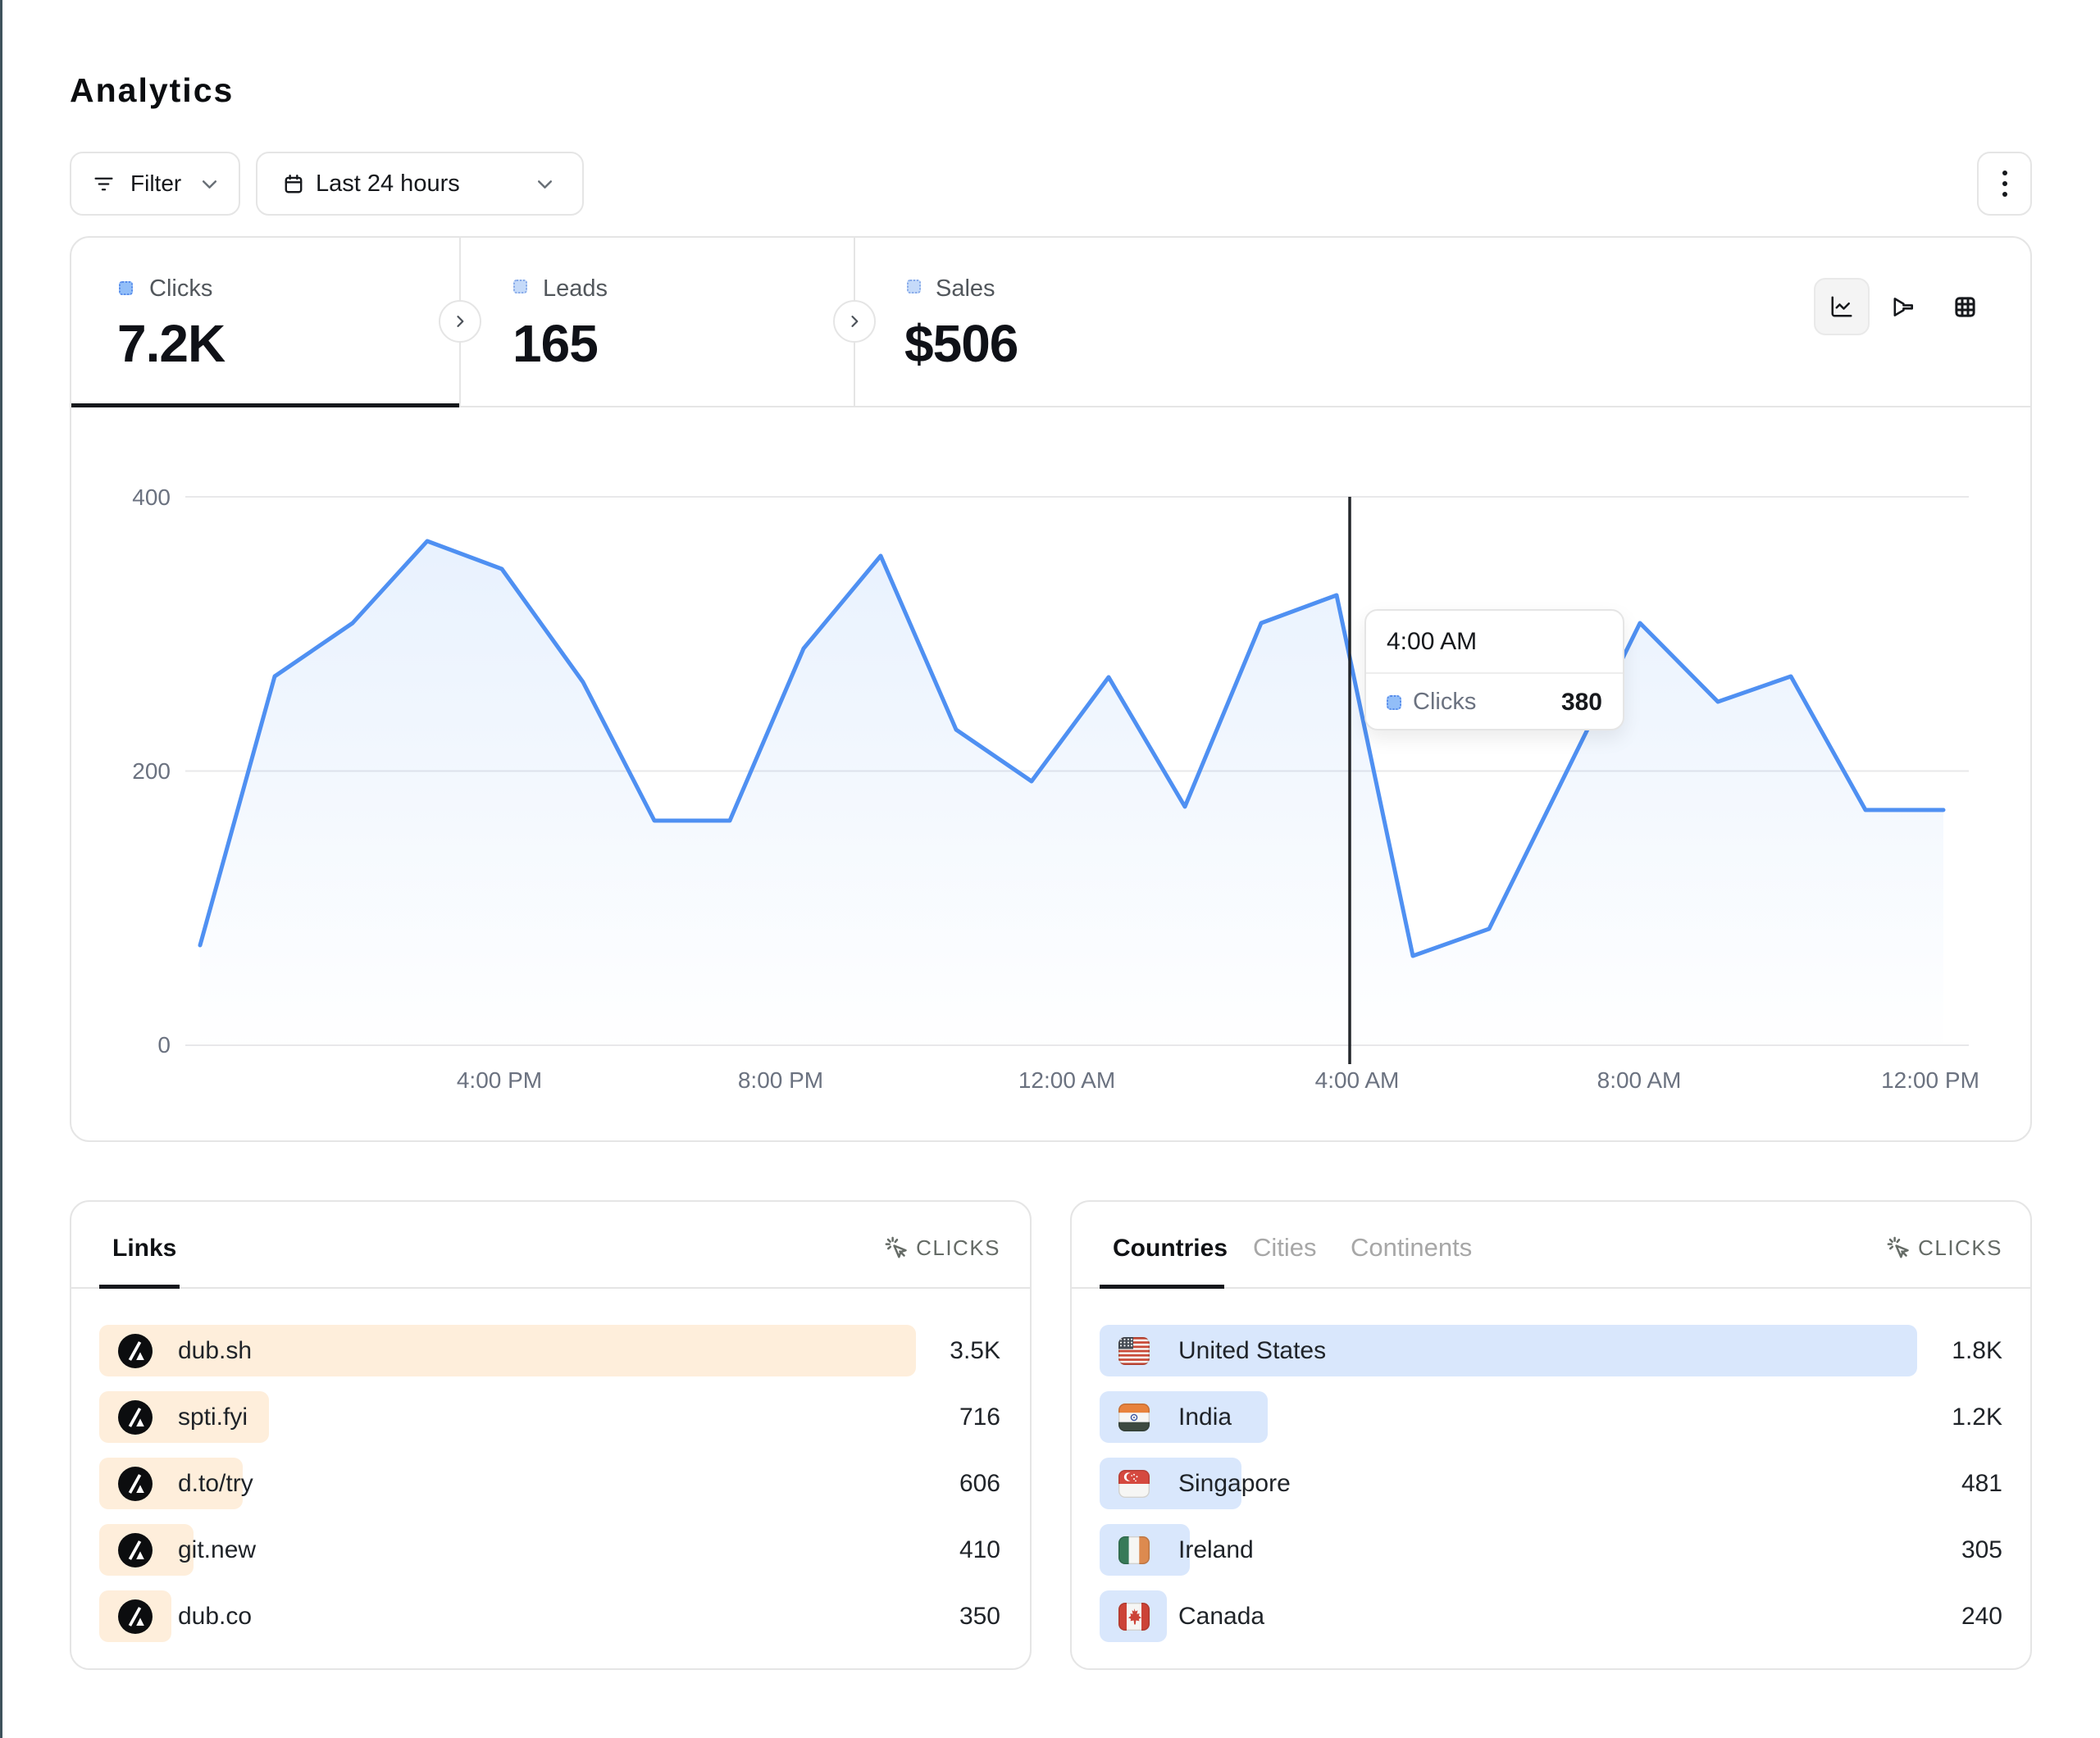 This screenshot has height=1738, width=2100. I want to click on svg-text: 12:00 AM, so click(1066, 1080).